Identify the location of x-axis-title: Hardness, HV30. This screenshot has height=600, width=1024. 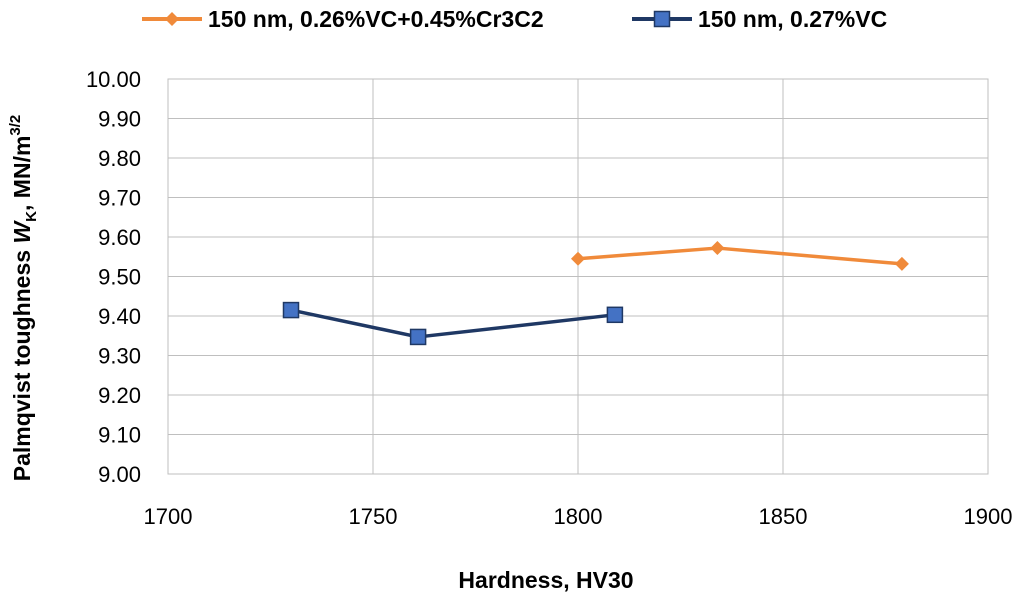
(545, 580).